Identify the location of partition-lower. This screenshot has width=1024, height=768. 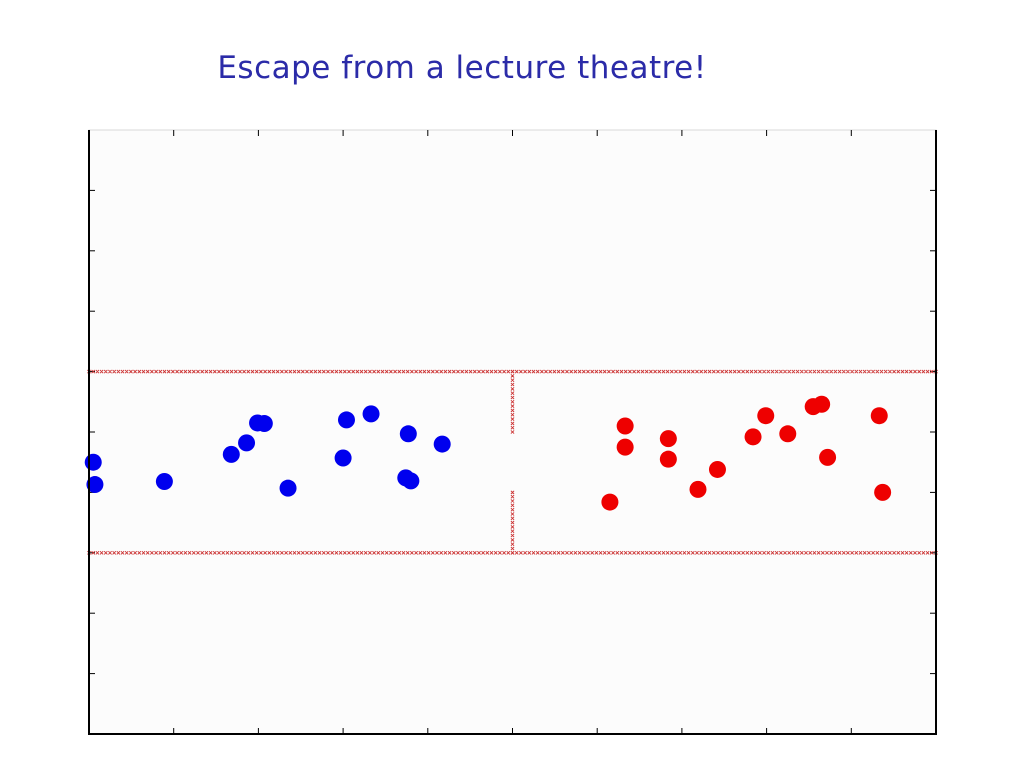
(512, 522).